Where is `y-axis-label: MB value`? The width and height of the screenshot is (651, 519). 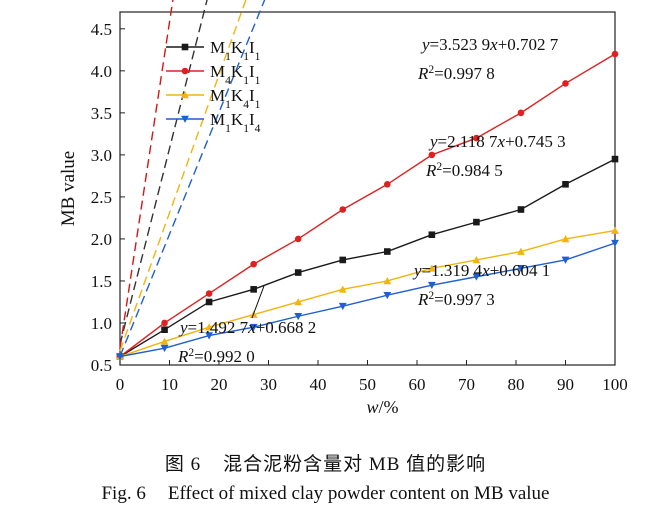 y-axis-label: MB value is located at coordinates (68, 188).